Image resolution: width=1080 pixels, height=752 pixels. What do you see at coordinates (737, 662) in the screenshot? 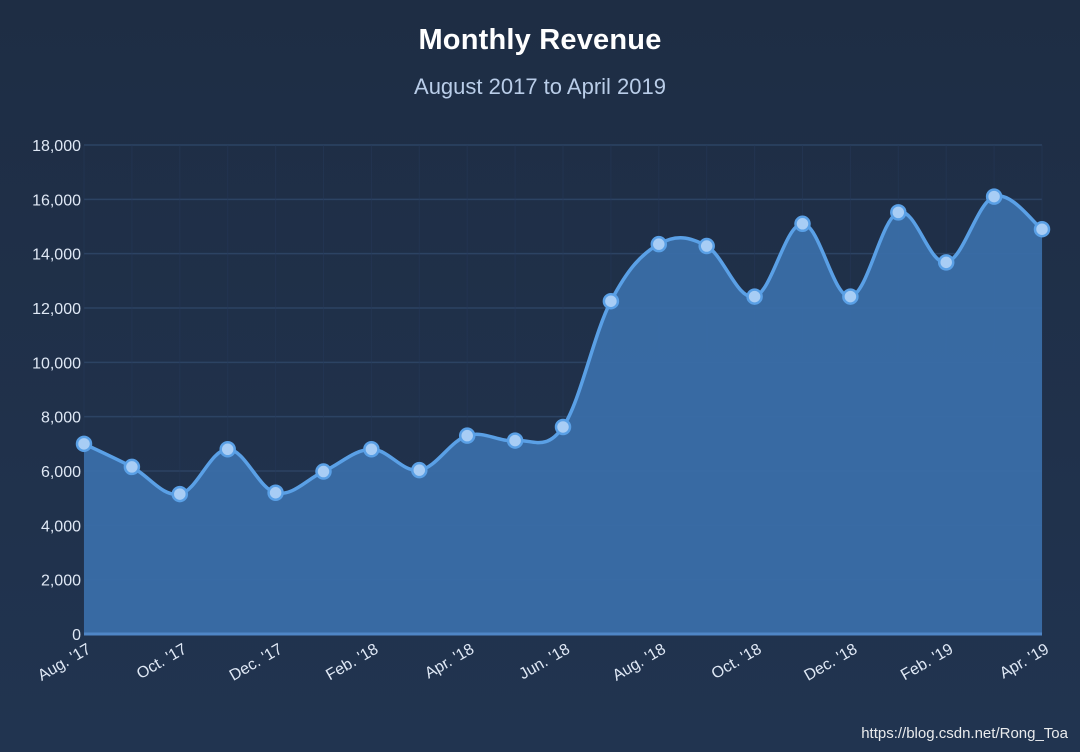
I see `x-tick-label: Oct. '18` at bounding box center [737, 662].